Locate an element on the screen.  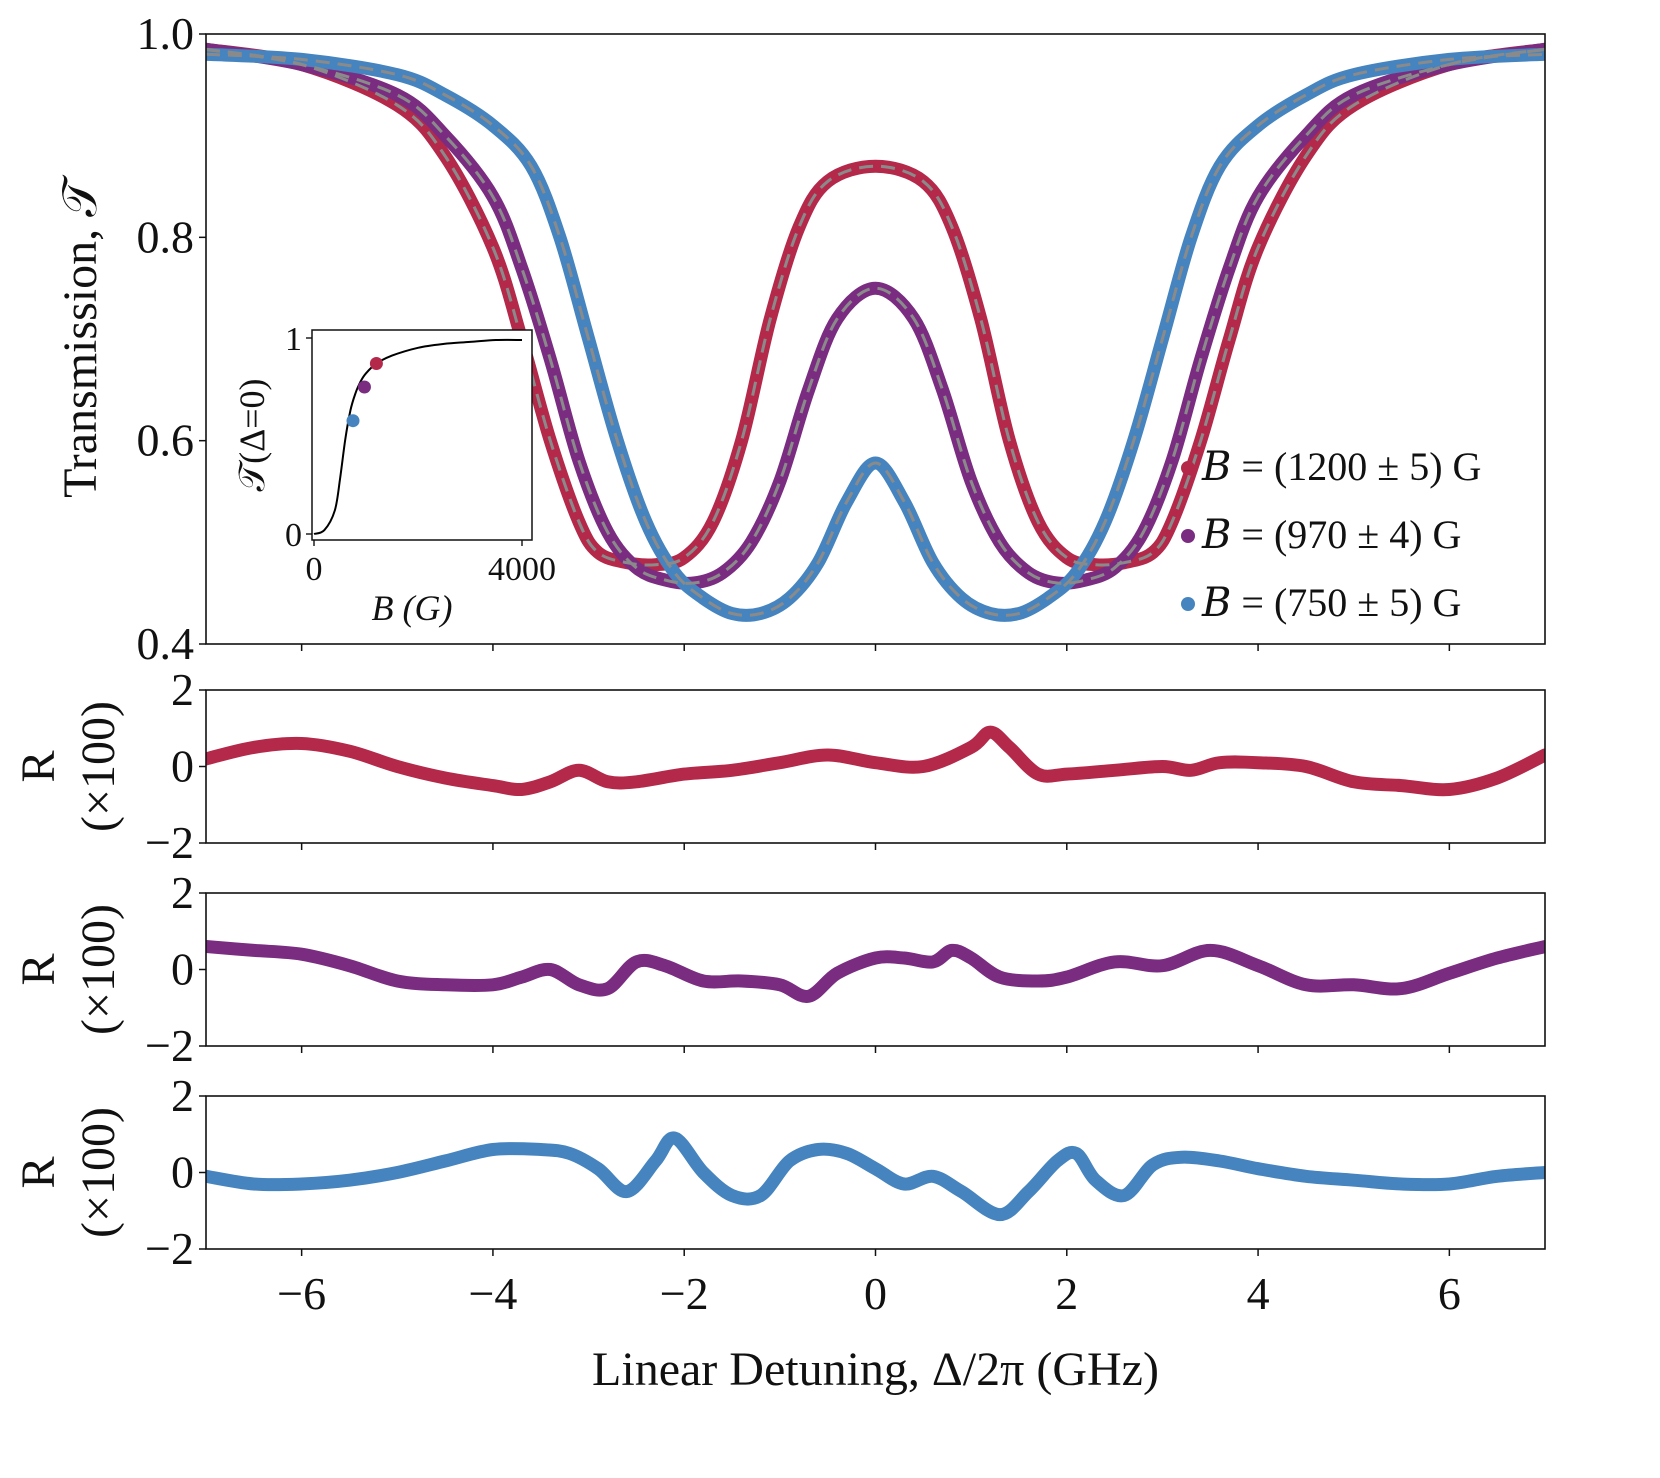
legend-label-1: 𝐵 = (970 ± 4) G is located at coordinates (1331, 534).